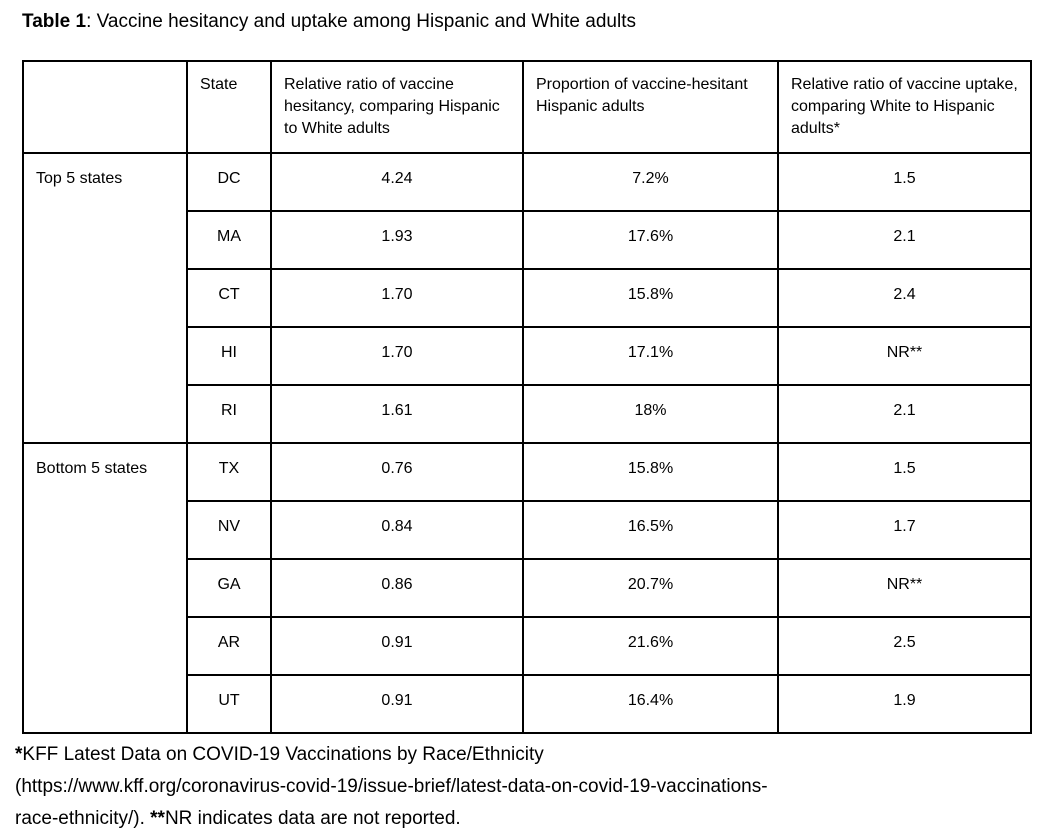  Describe the element at coordinates (650, 240) in the screenshot. I see `hesitant-proportion-cell: 17.6%` at that location.